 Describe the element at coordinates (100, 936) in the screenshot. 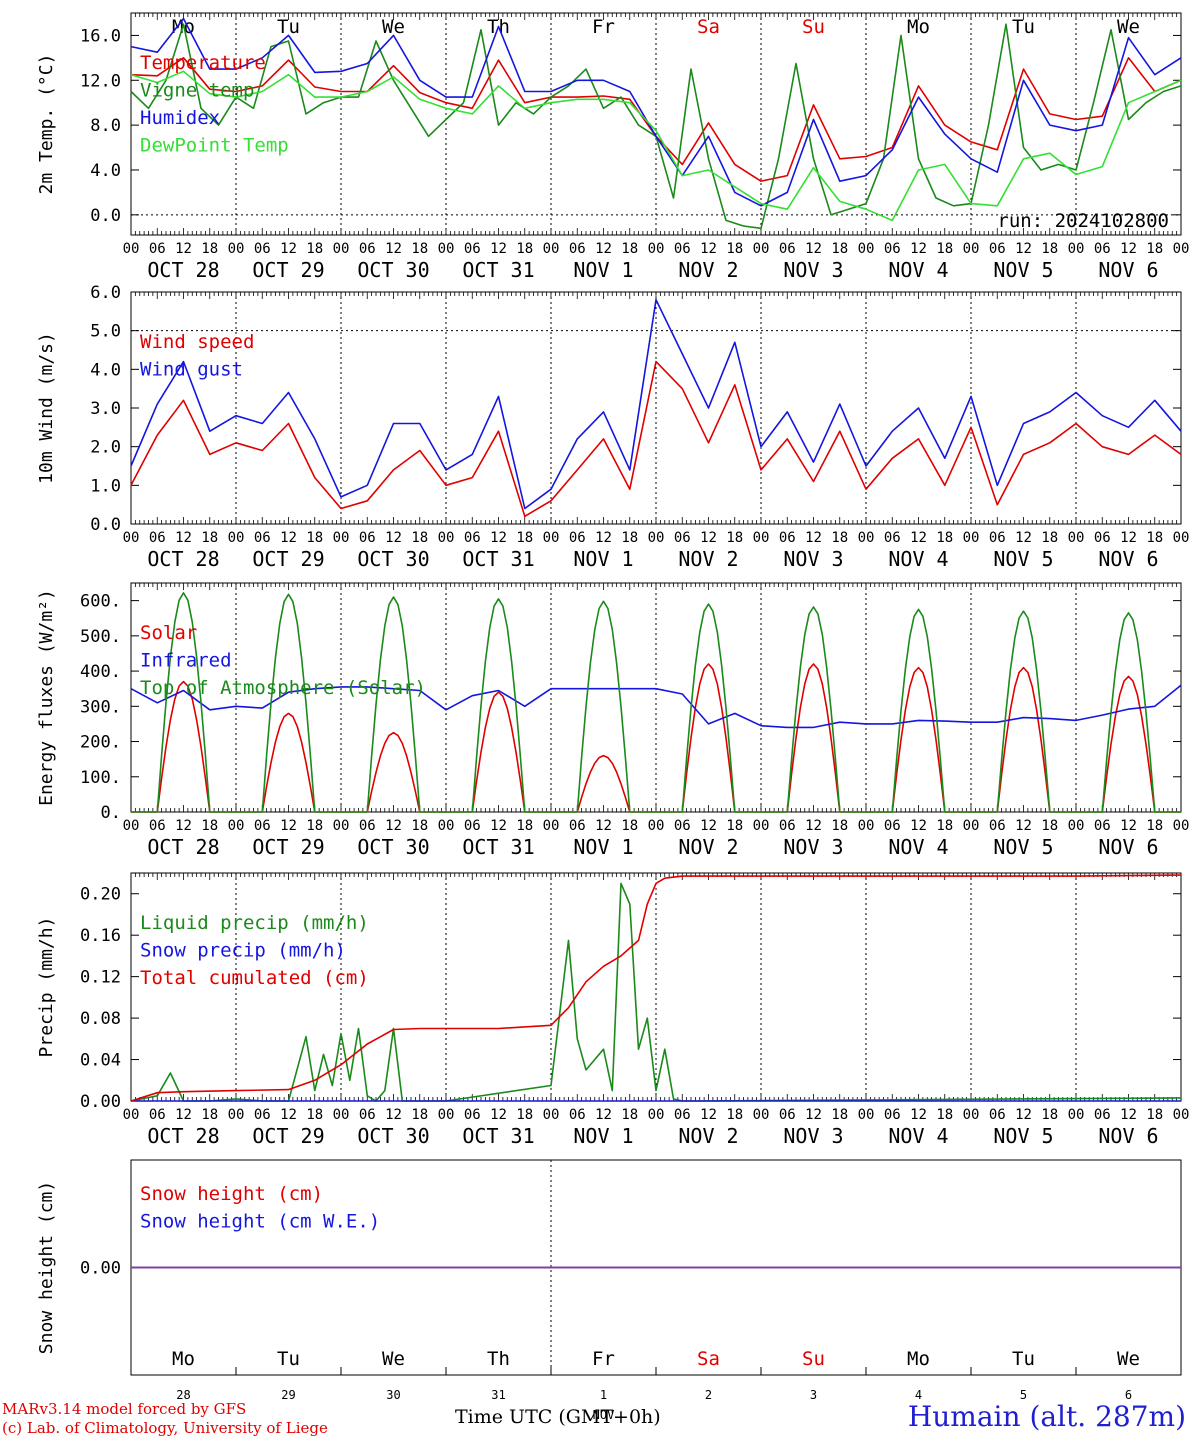

I see `y-tick-label: 0.16` at that location.